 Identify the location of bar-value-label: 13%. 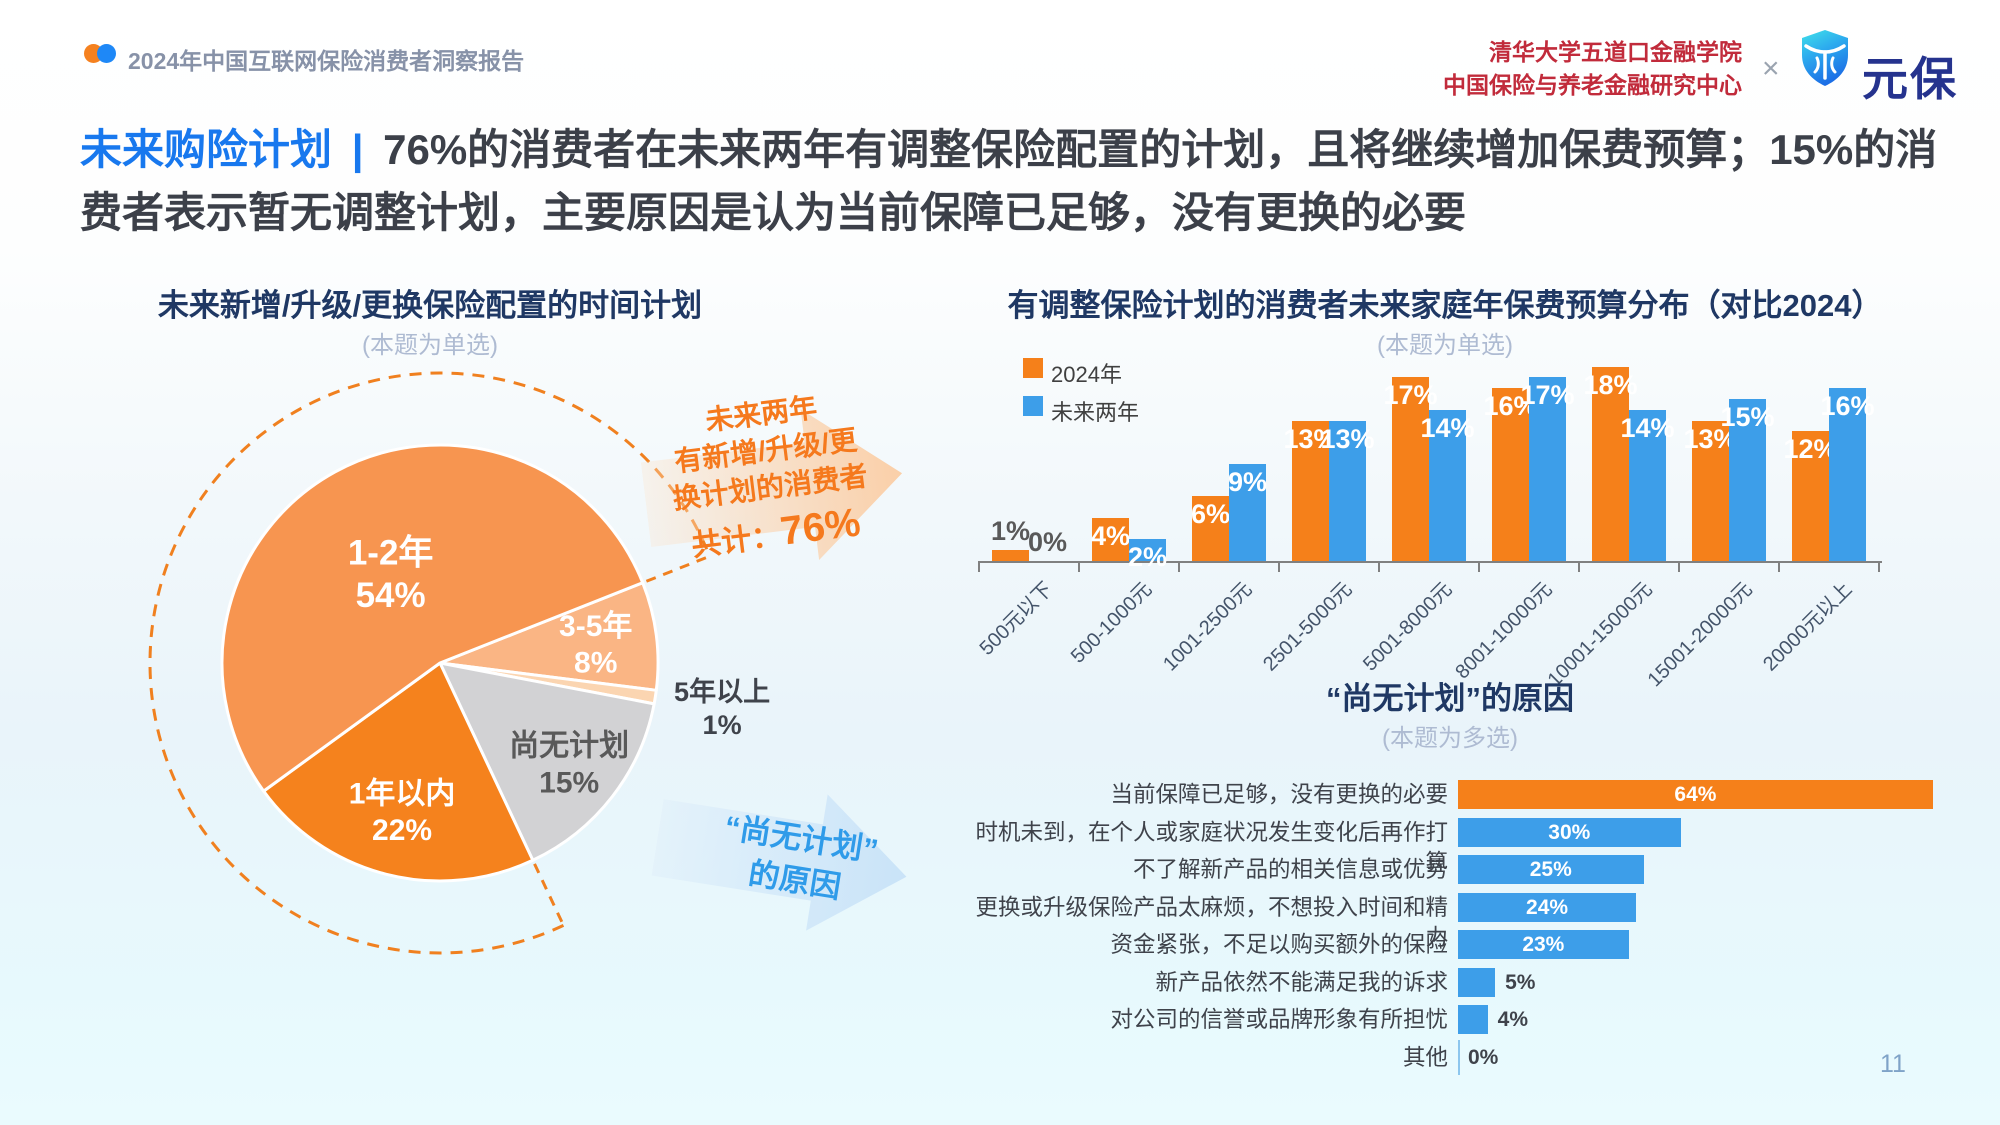
(1310, 438).